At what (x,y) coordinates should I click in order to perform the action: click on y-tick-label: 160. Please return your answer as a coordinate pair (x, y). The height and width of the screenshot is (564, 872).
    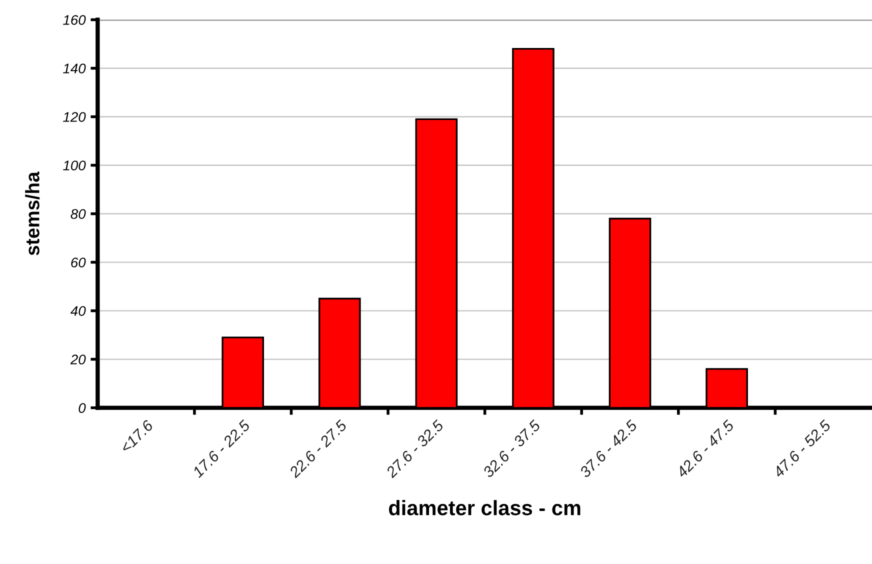
    Looking at the image, I should click on (74, 20).